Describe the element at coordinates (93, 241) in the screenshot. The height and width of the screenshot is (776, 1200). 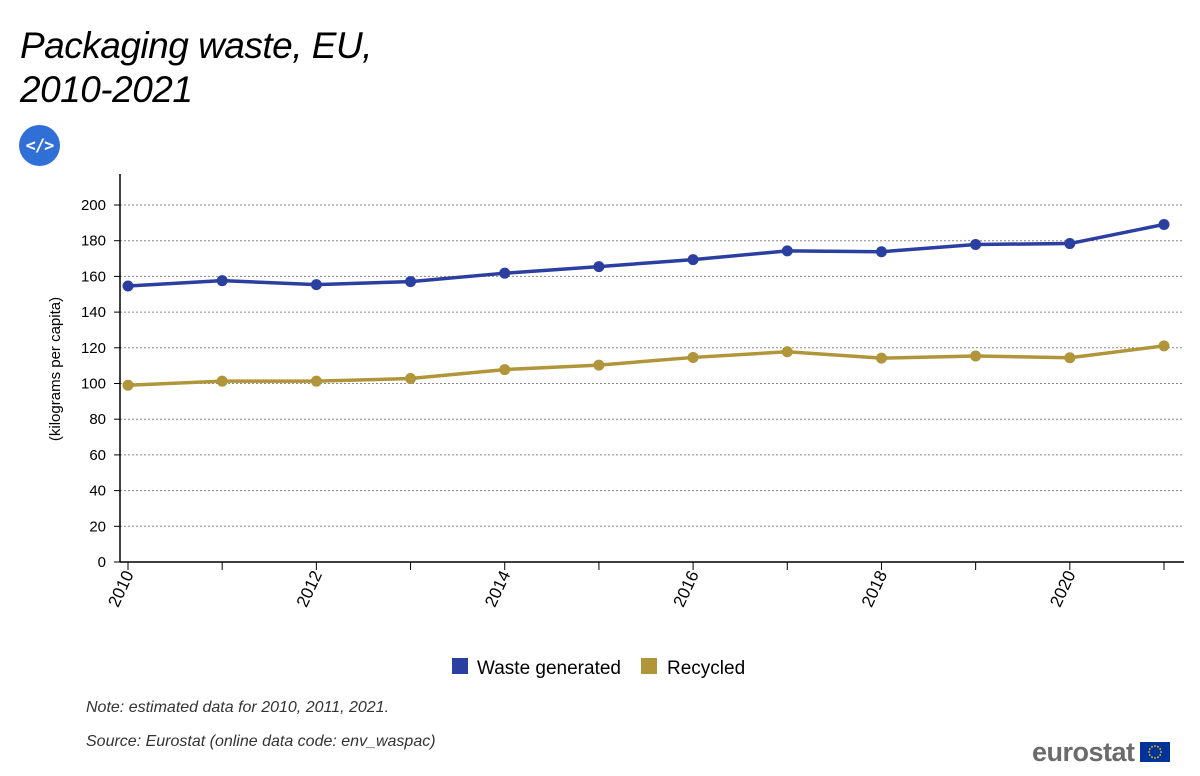
I see `y-tick-label: 180` at that location.